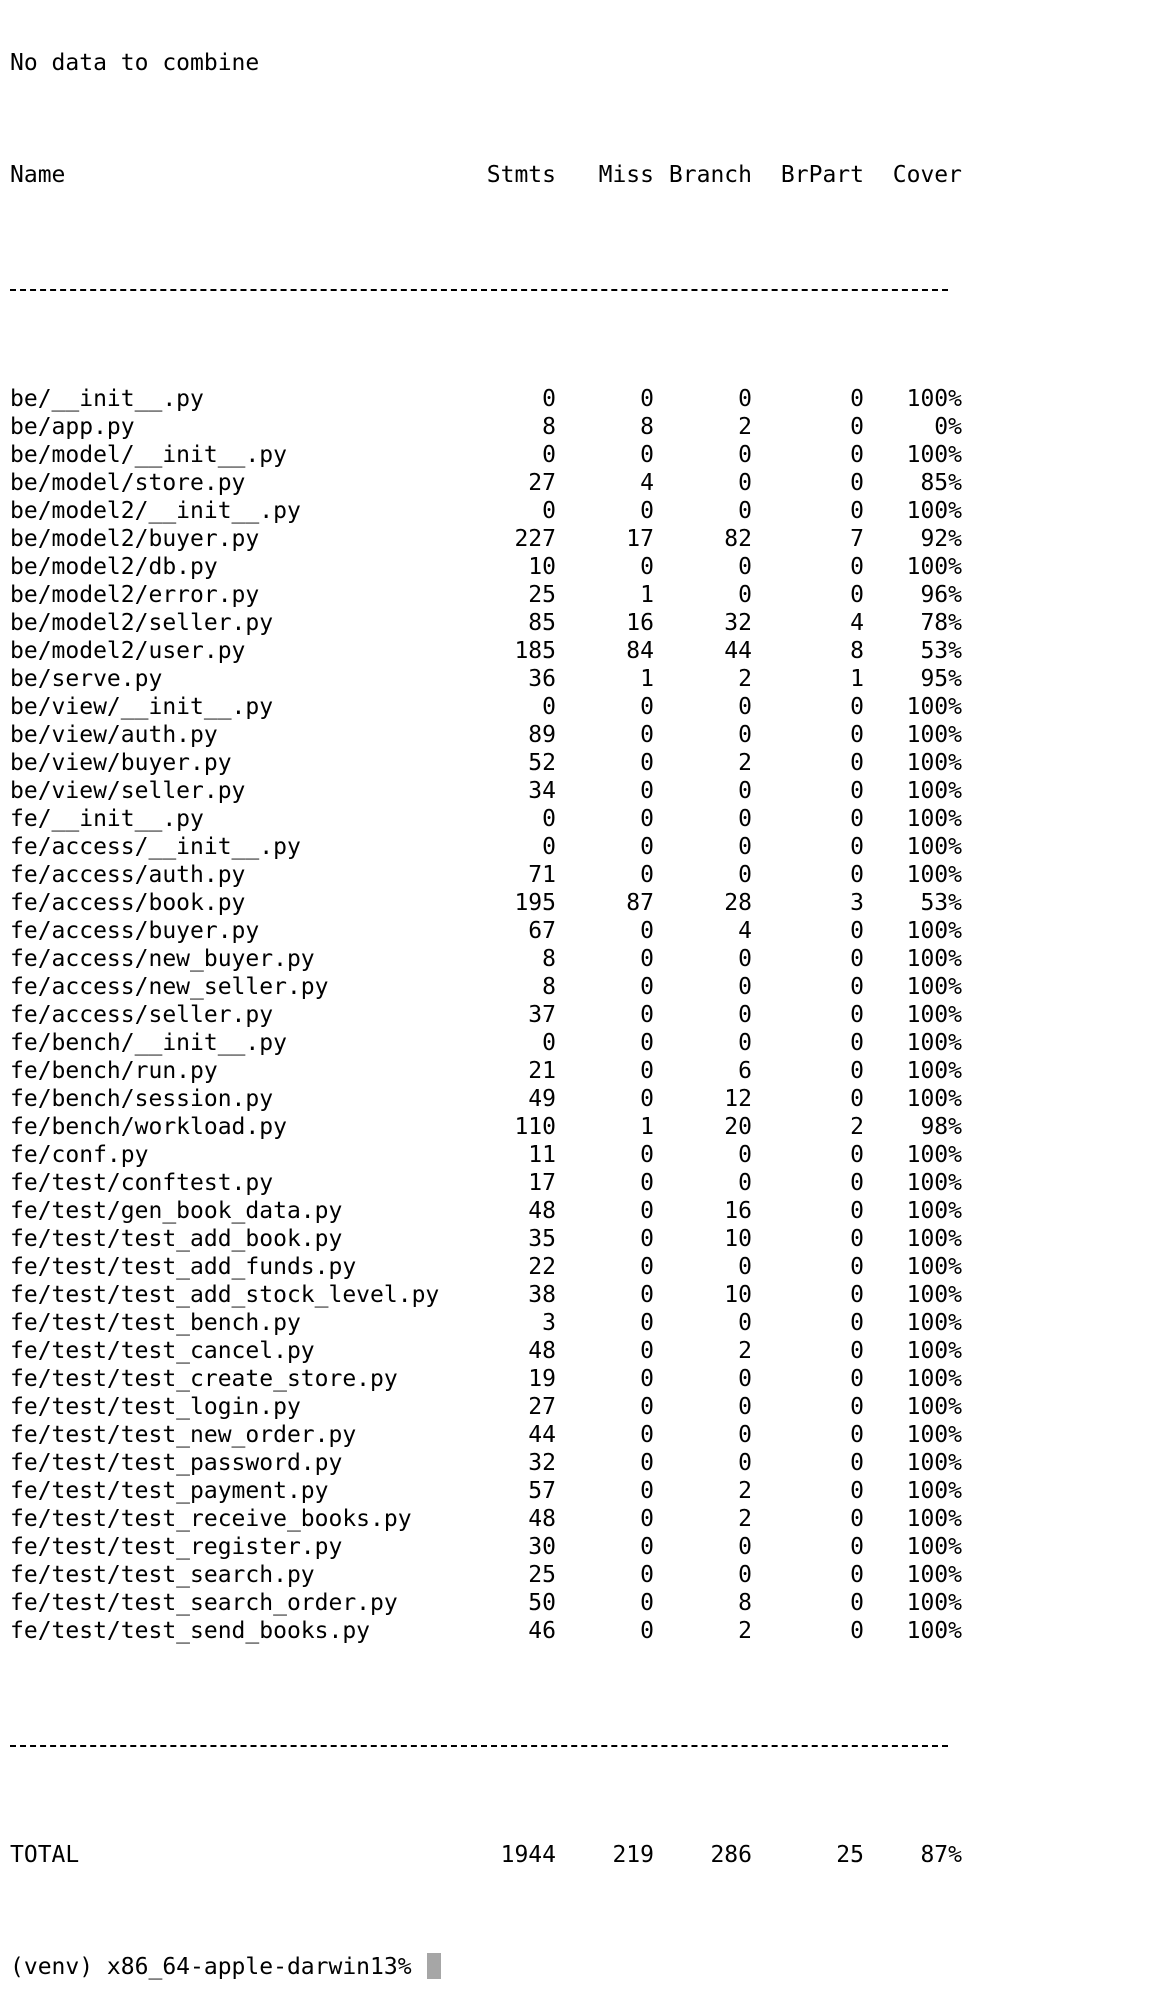 The height and width of the screenshot is (2009, 1176). What do you see at coordinates (857, 679) in the screenshot?
I see `cell-brpart: 1` at bounding box center [857, 679].